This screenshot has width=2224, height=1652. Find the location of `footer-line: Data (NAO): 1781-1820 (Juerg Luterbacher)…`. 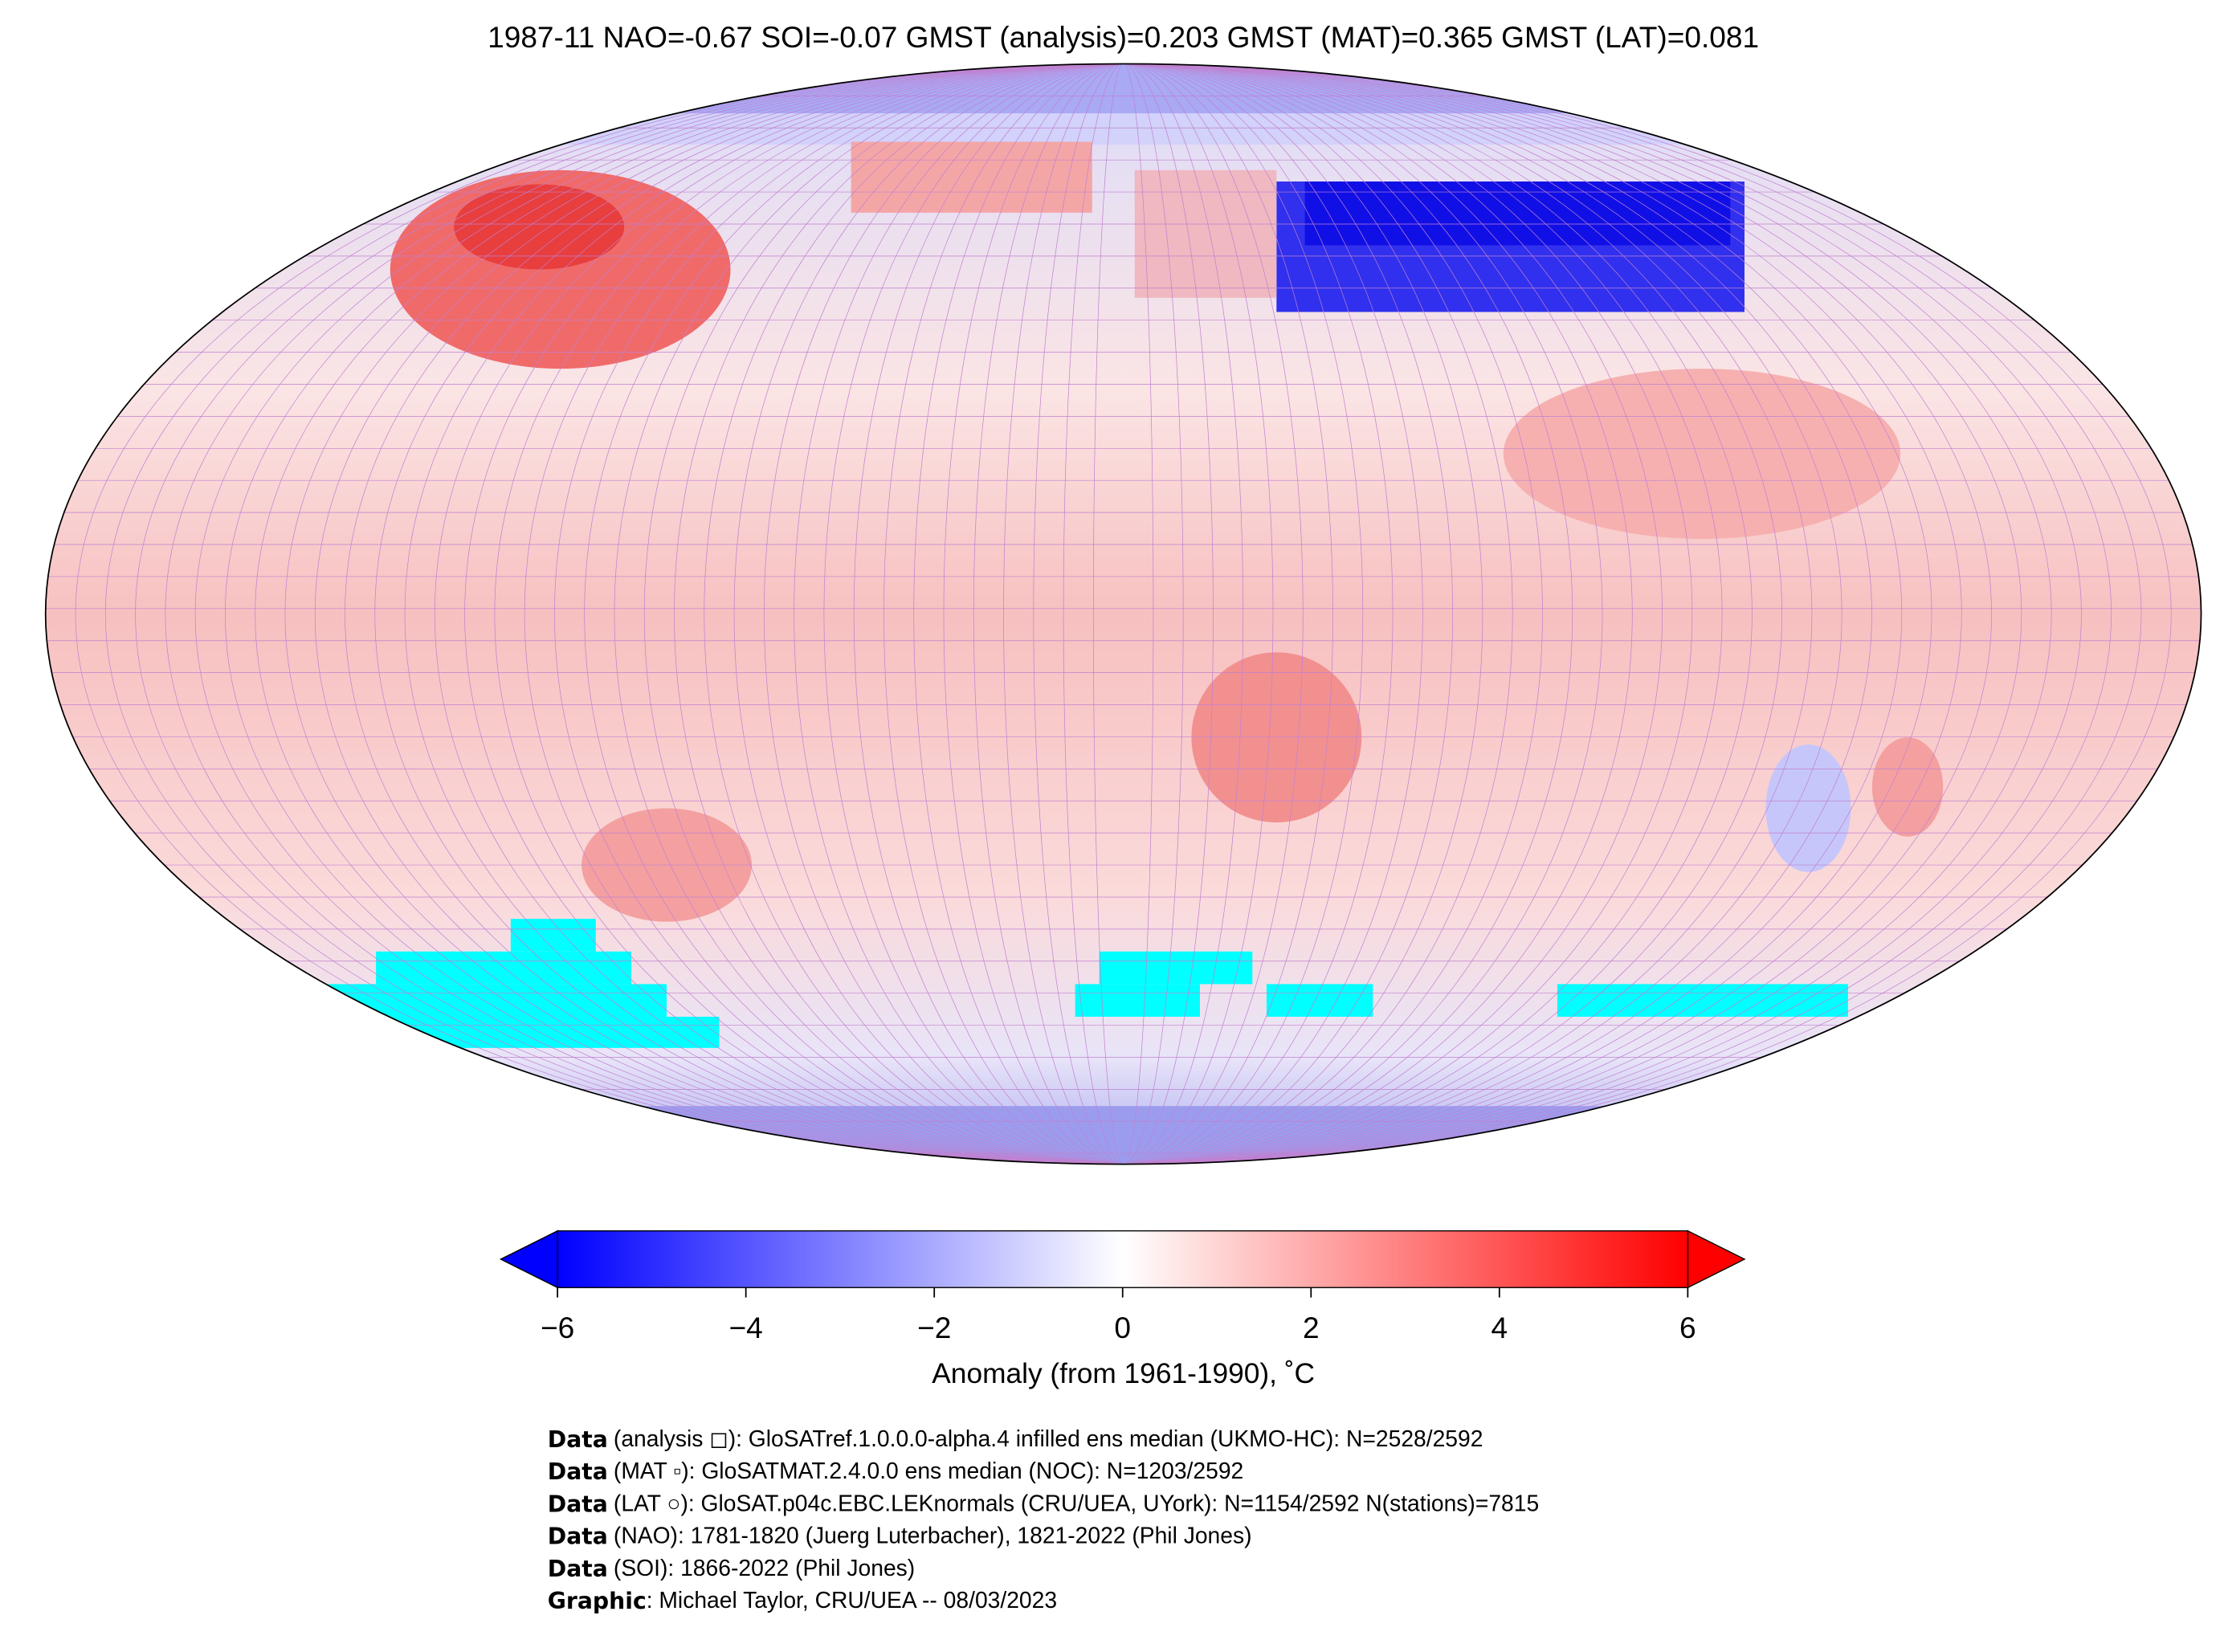

footer-line: Data (NAO): 1781-1820 (Juerg Luterbacher)… is located at coordinates (900, 1536).